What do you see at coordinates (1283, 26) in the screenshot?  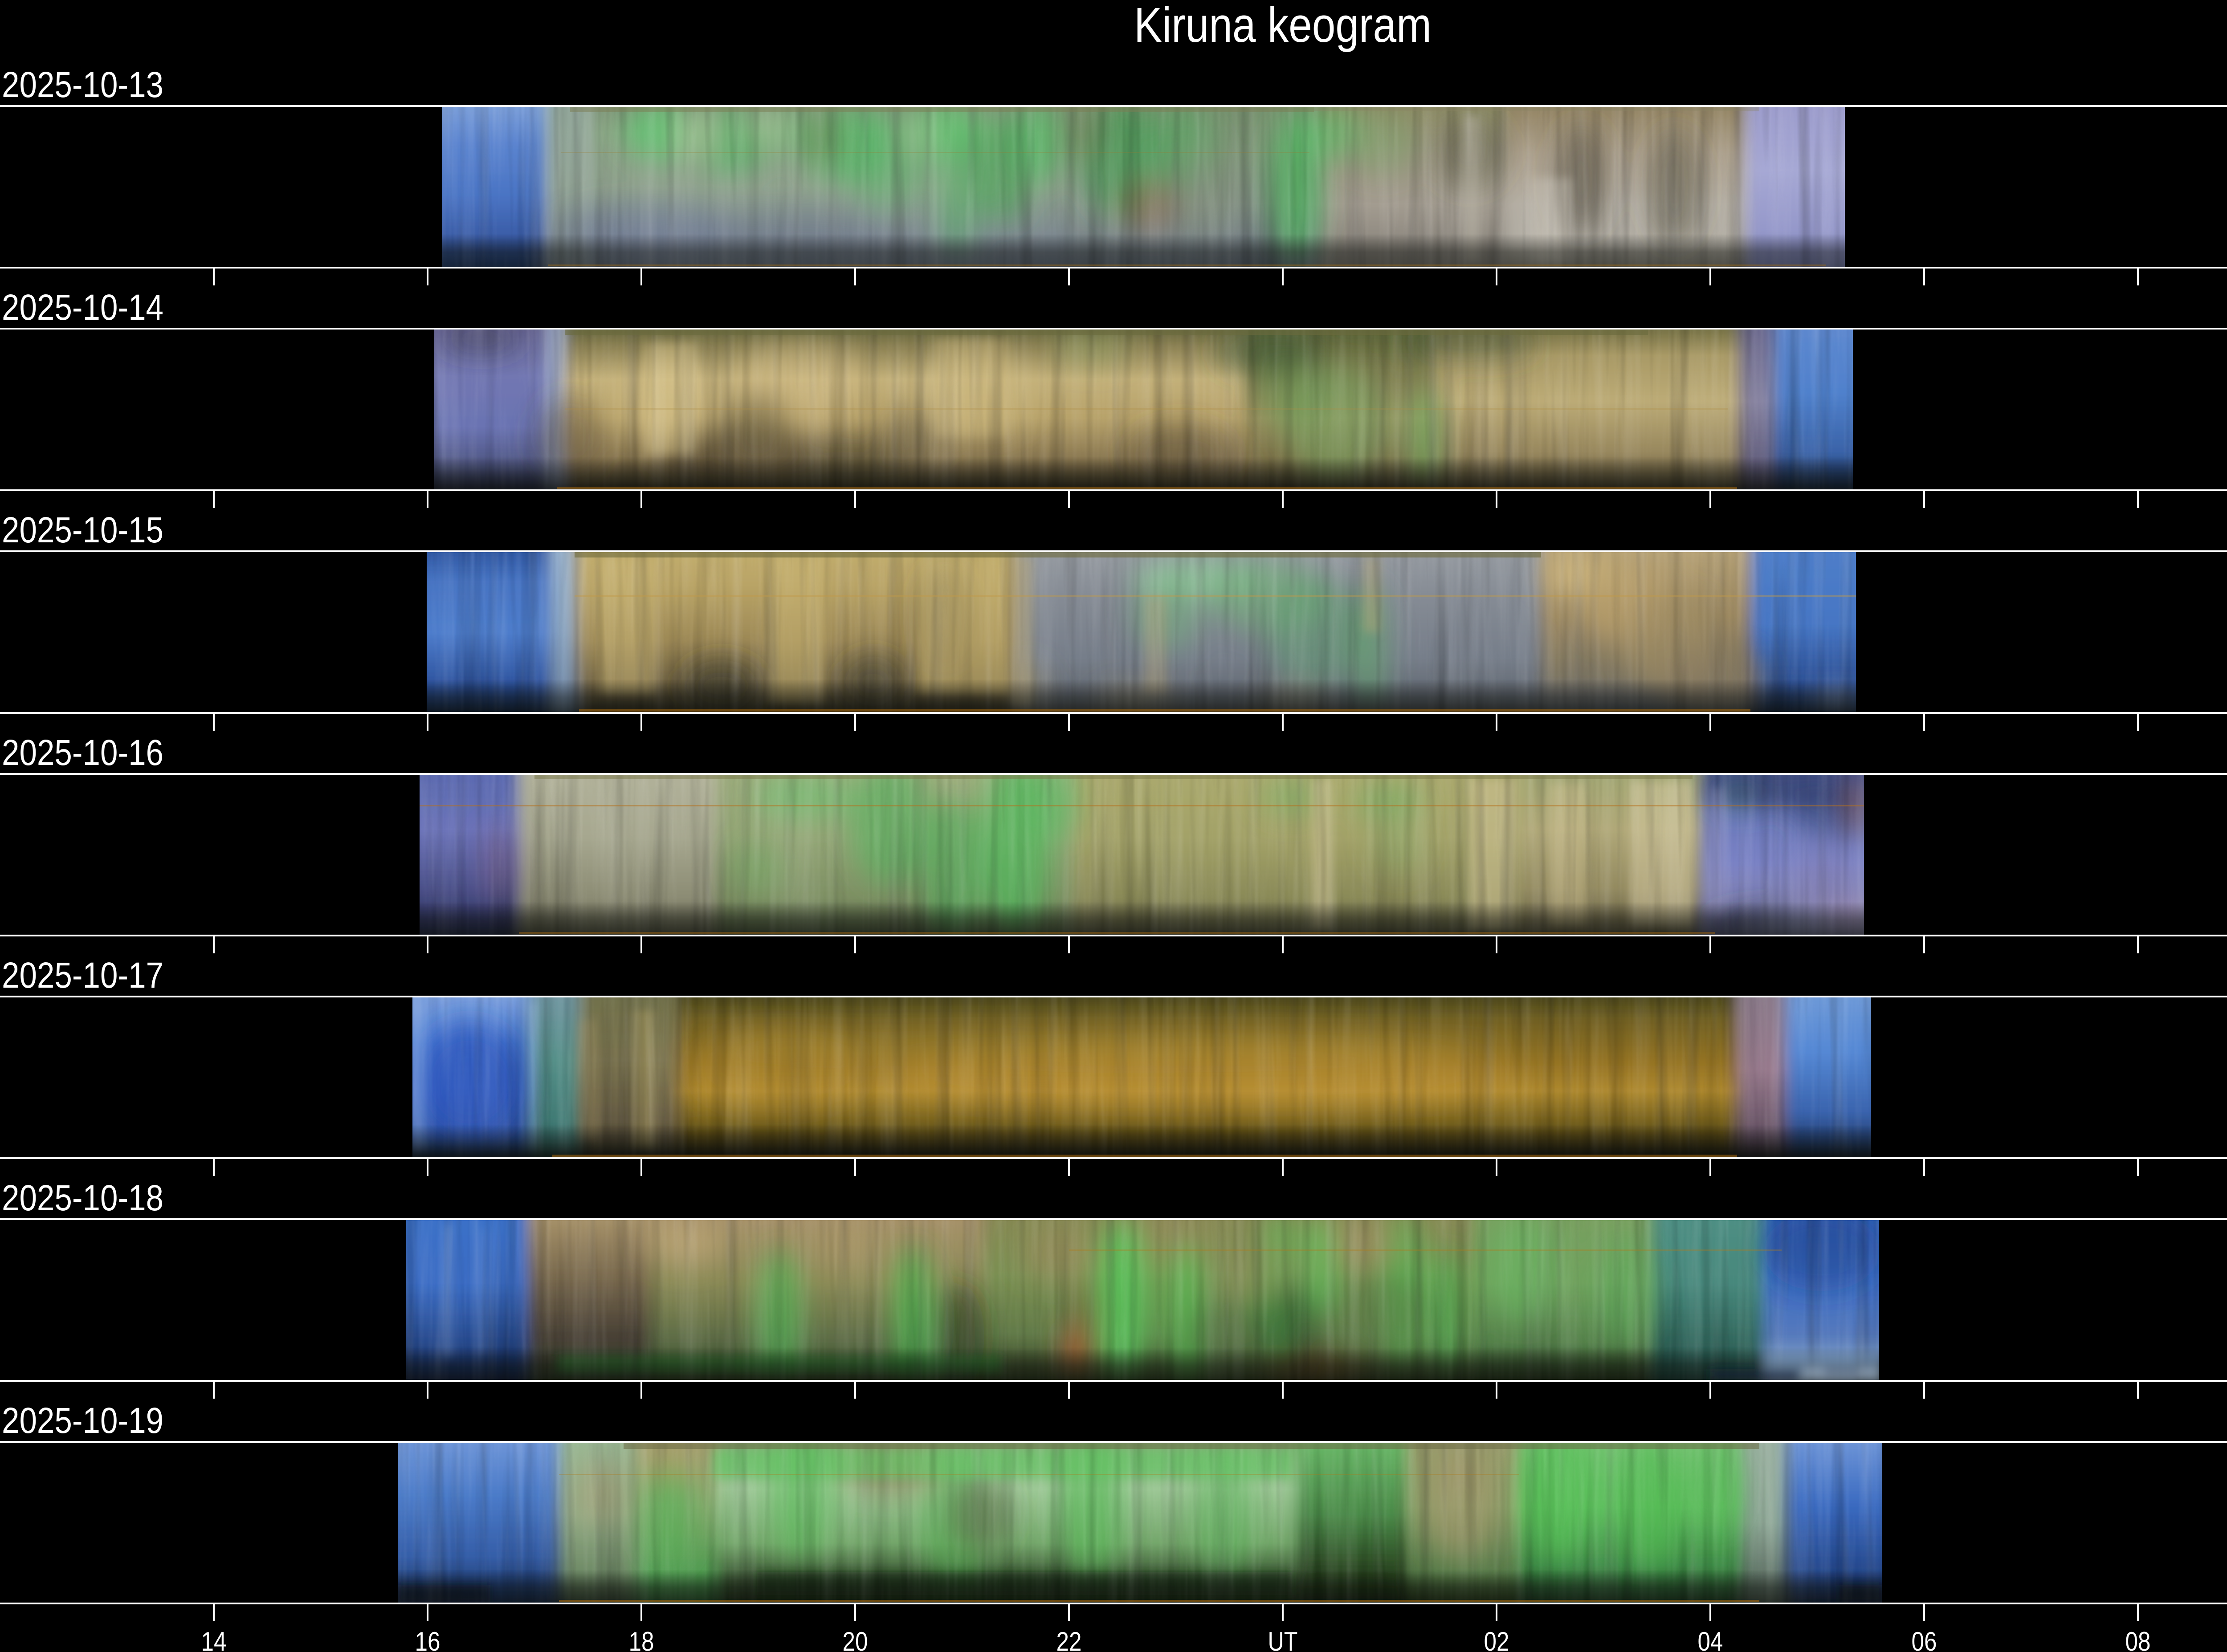 I see `svg-text: Kiruna keogram` at bounding box center [1283, 26].